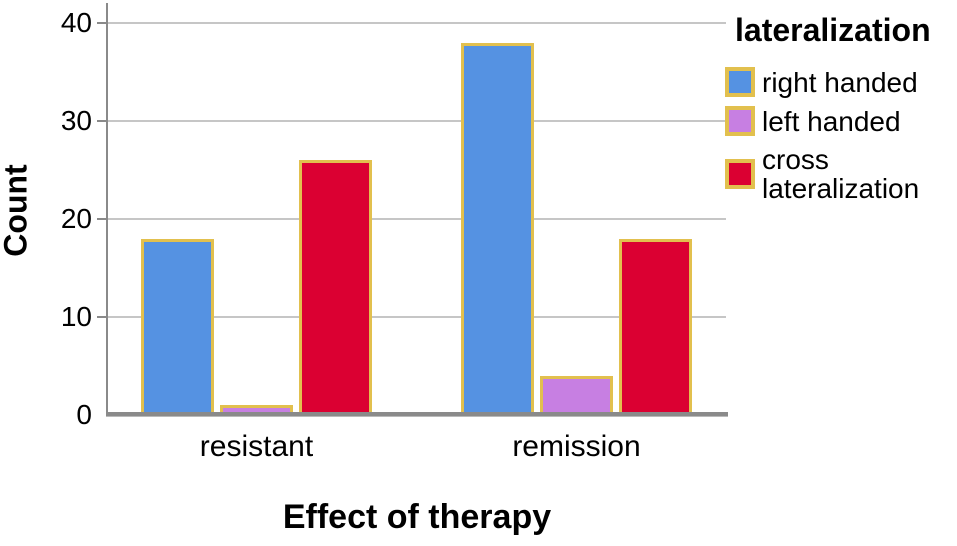  I want to click on legend-item-cross-lateralization: cross lateralization, so click(840, 174).